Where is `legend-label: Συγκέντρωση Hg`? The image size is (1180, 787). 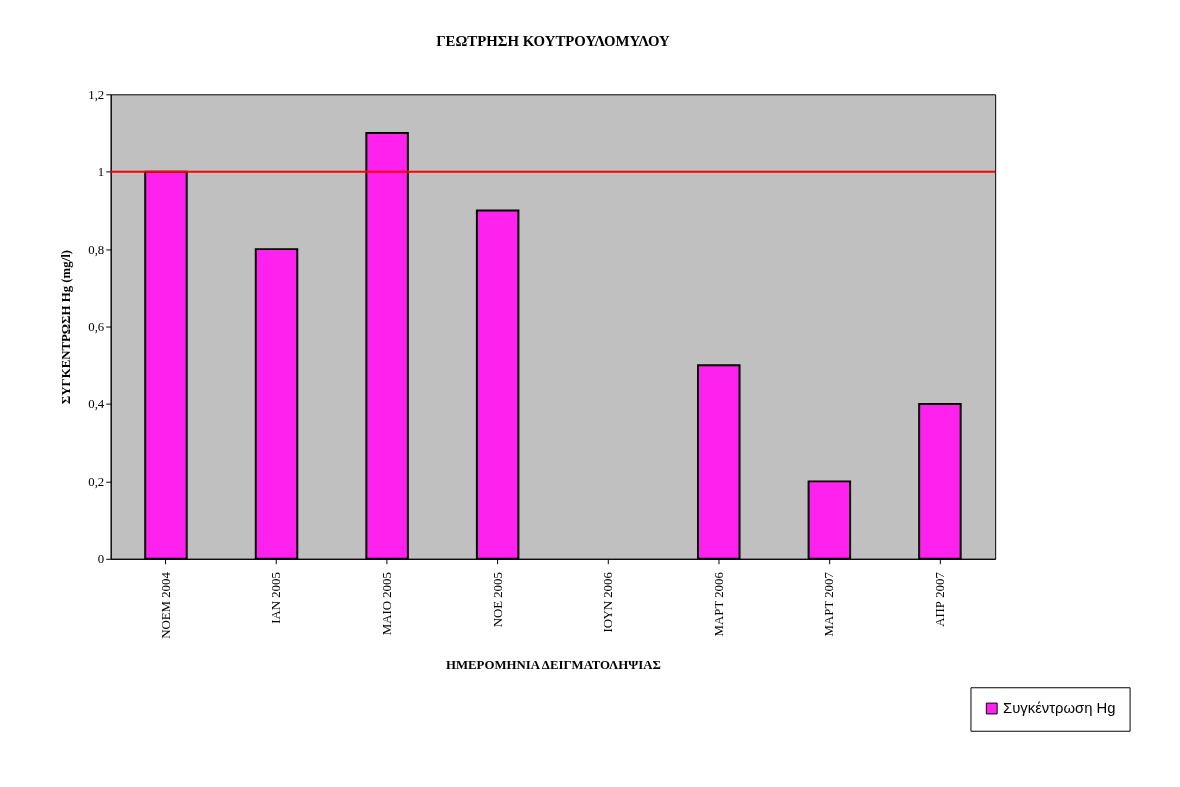 legend-label: Συγκέντρωση Hg is located at coordinates (1059, 708).